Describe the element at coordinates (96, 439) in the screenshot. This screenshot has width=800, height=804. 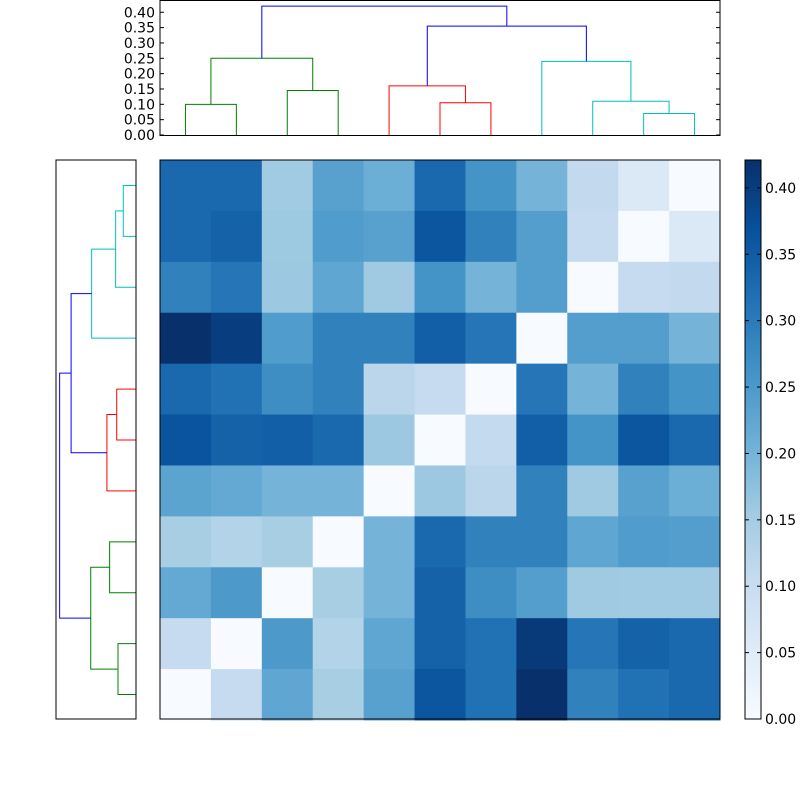
I see `row-dendrogram-frame` at that location.